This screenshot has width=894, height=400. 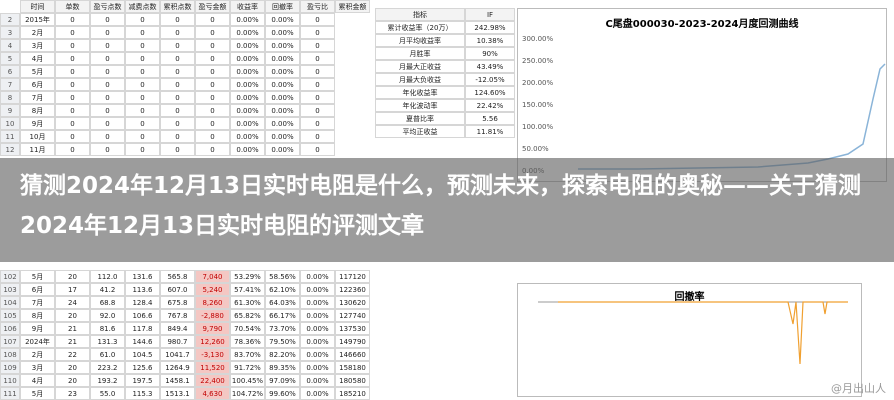 What do you see at coordinates (142, 289) in the screenshot?
I see `cell: 113.6` at bounding box center [142, 289].